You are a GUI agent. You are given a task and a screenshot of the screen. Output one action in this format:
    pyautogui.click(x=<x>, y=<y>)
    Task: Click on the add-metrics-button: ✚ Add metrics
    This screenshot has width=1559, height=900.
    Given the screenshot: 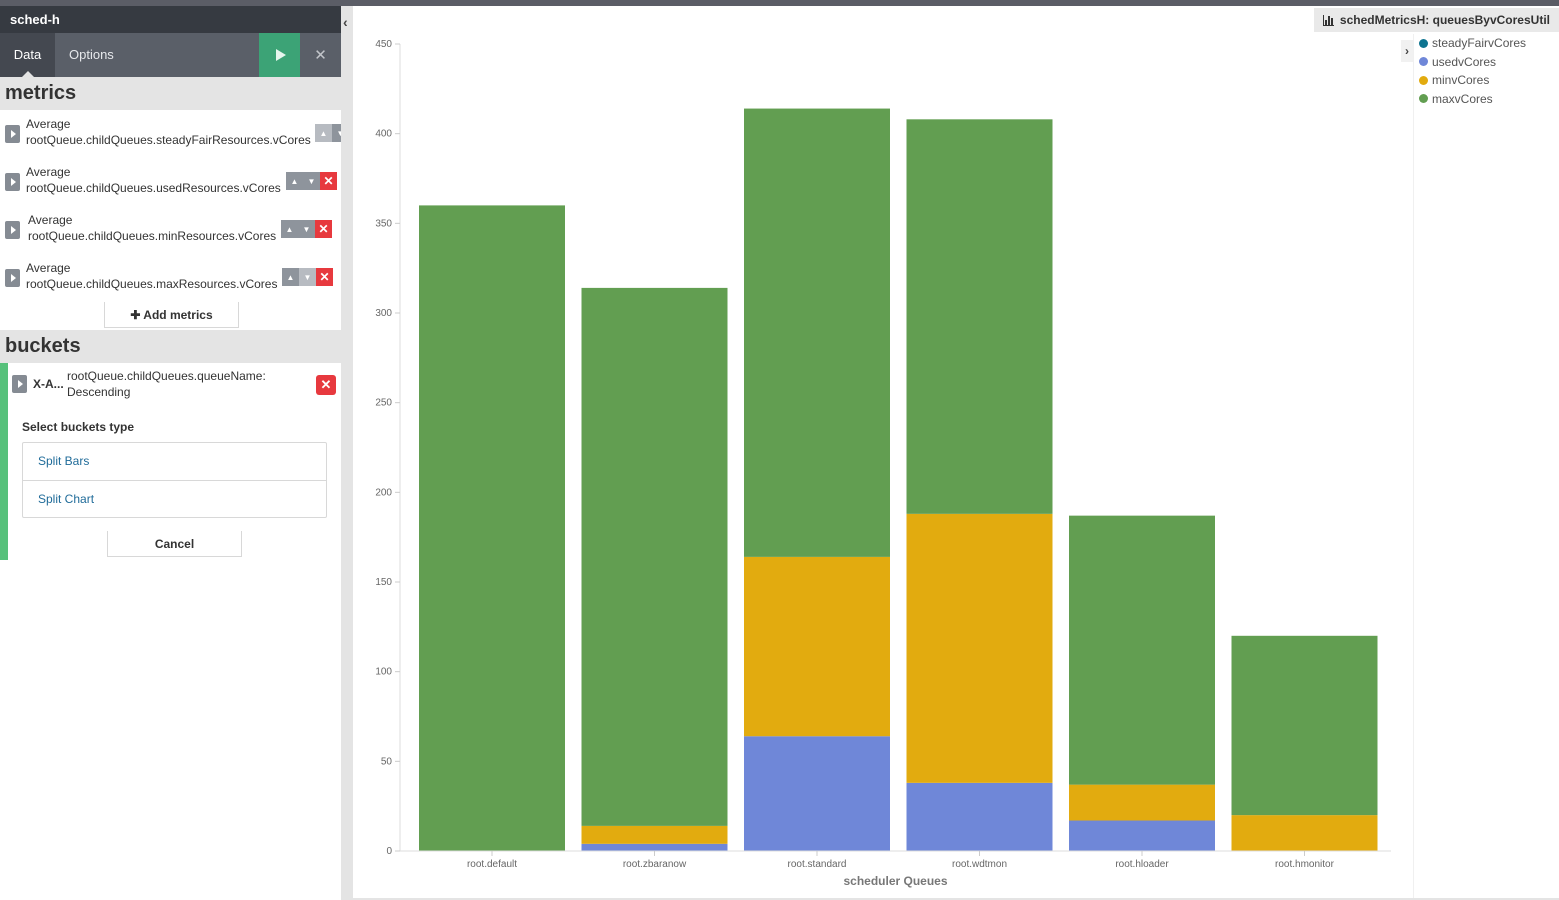 What is the action you would take?
    pyautogui.click(x=171, y=315)
    